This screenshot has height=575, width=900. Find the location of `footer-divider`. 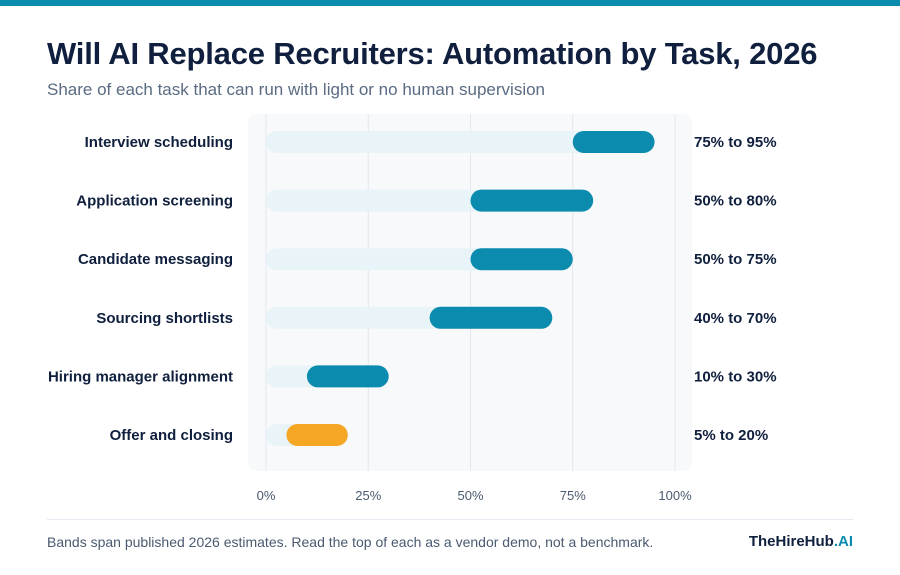

footer-divider is located at coordinates (450, 519).